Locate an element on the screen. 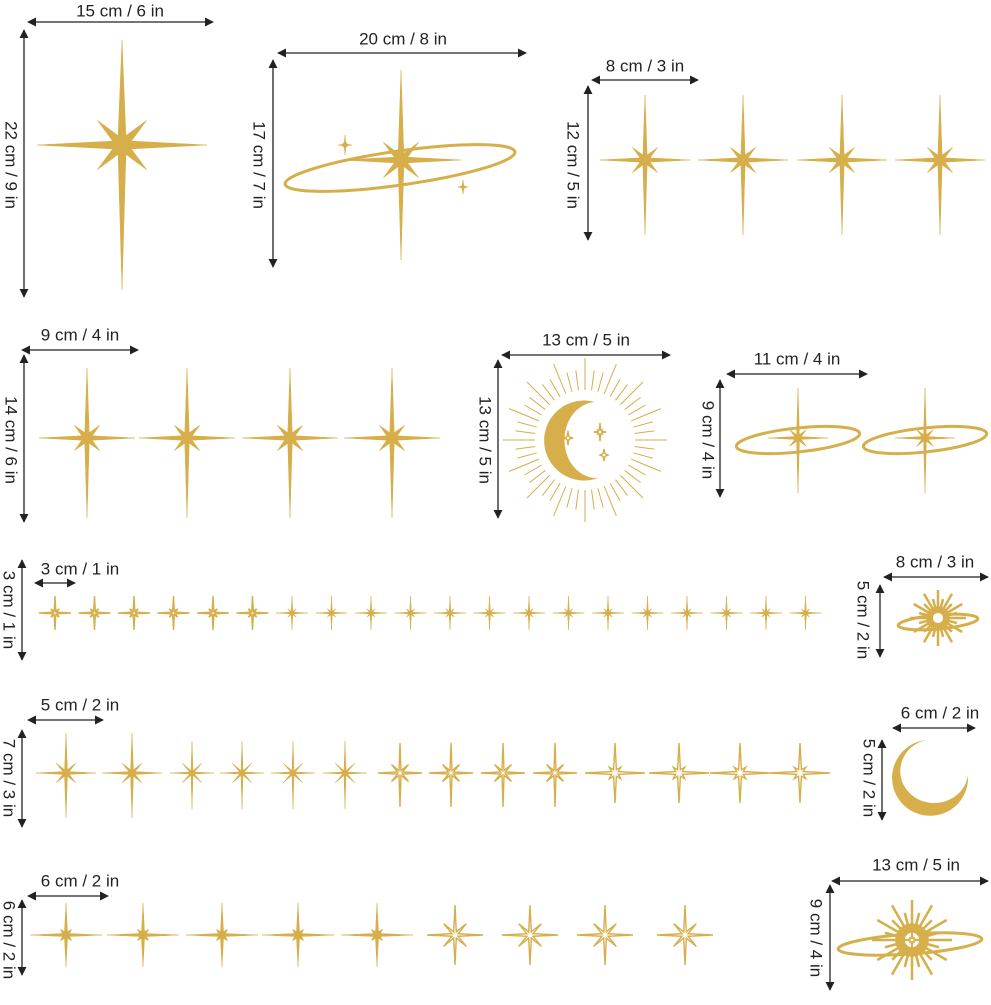 The width and height of the screenshot is (991, 1005). dimension-label: 12 cm / 5 in is located at coordinates (573, 165).